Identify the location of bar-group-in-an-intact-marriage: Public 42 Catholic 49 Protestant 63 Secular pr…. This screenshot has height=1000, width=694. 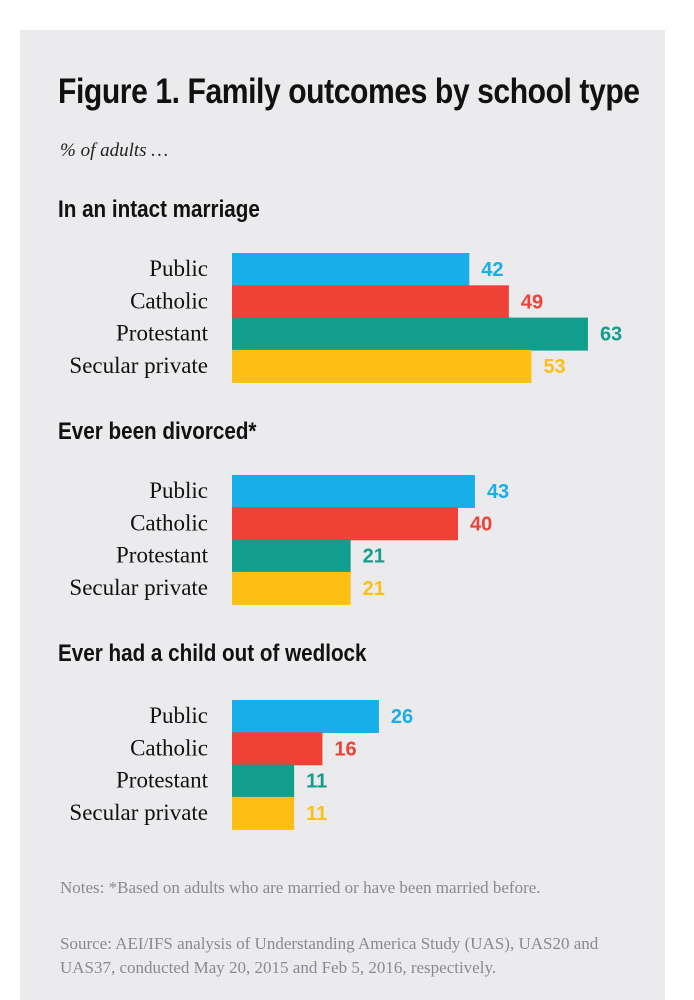
(345, 318).